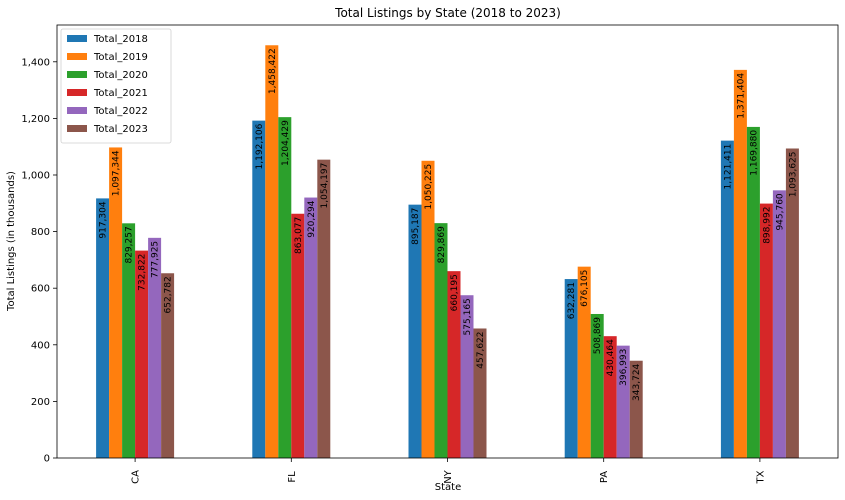 The width and height of the screenshot is (845, 500). Describe the element at coordinates (130, 244) in the screenshot. I see `bar-data-label: 829,257` at that location.